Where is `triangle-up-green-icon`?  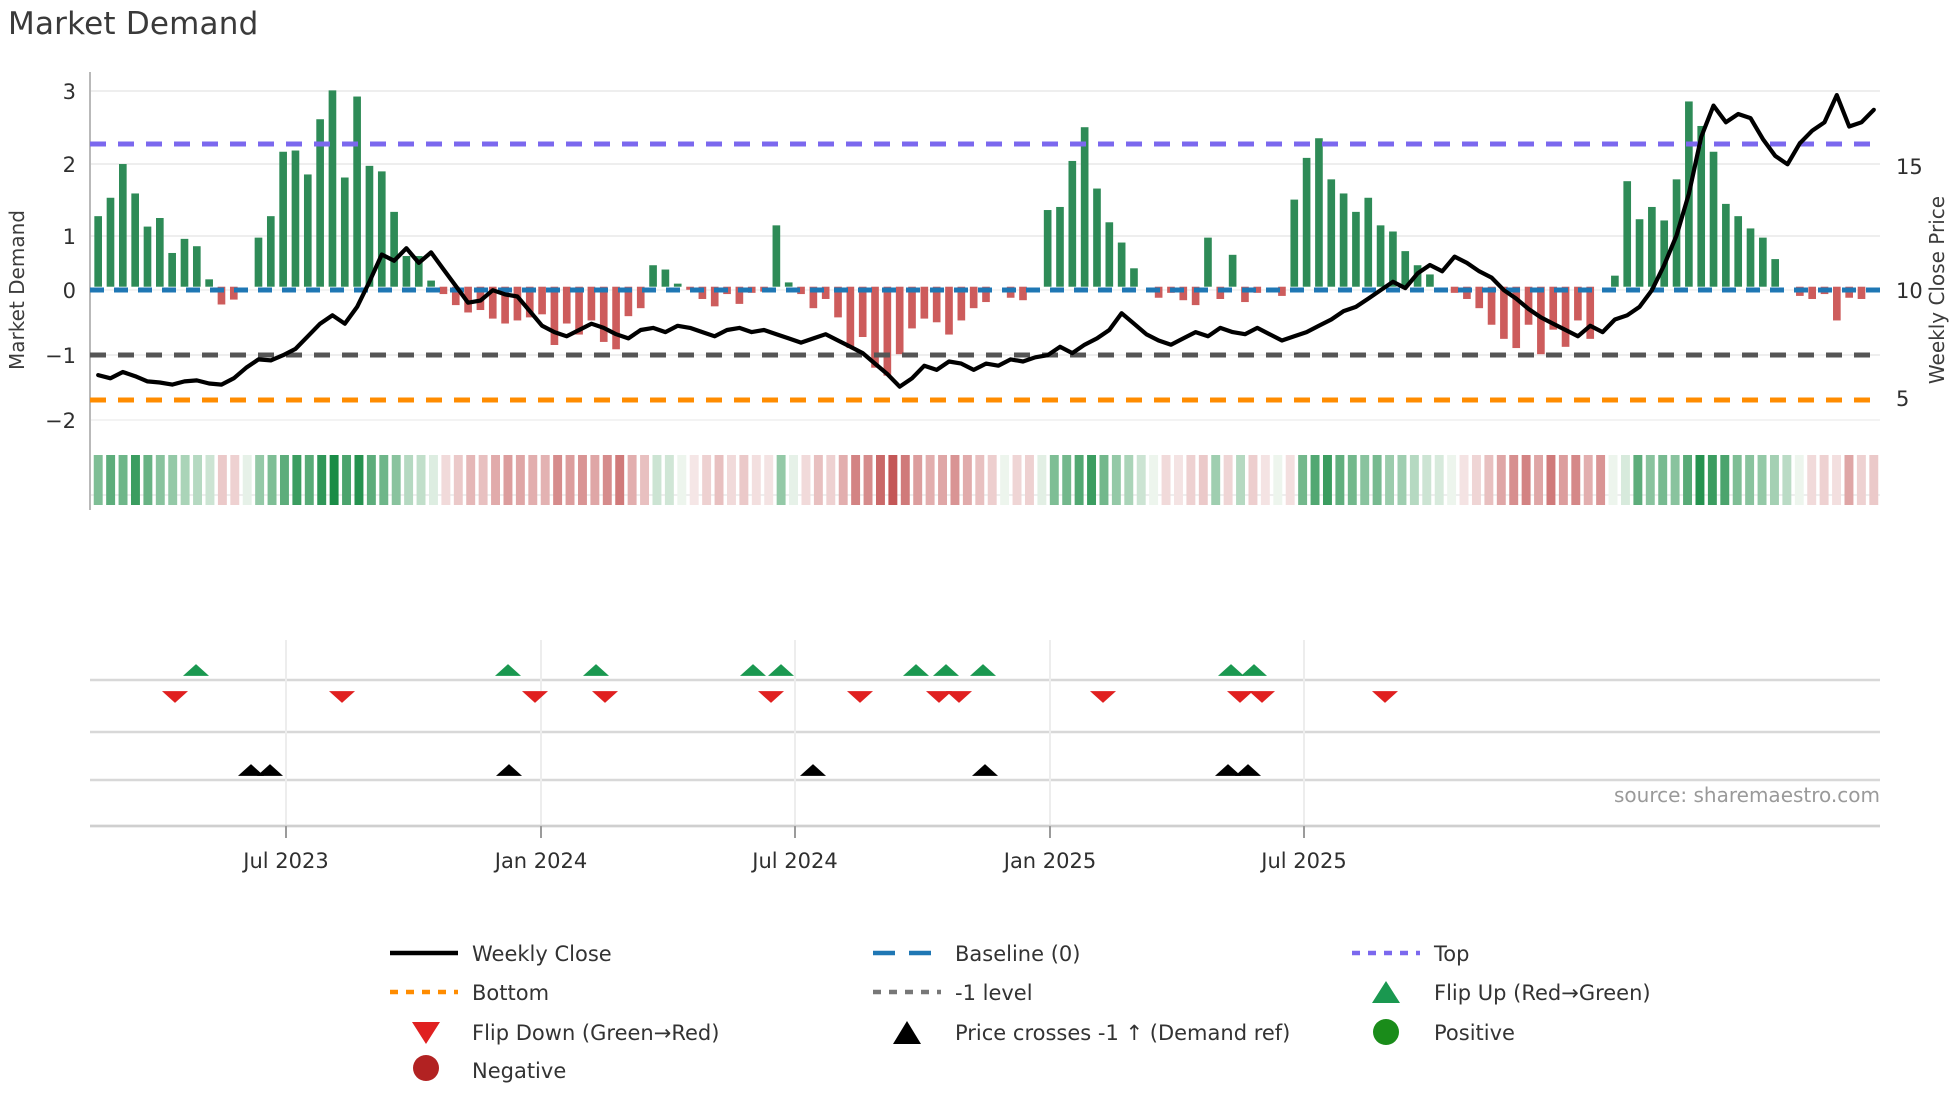 triangle-up-green-icon is located at coordinates (1386, 992).